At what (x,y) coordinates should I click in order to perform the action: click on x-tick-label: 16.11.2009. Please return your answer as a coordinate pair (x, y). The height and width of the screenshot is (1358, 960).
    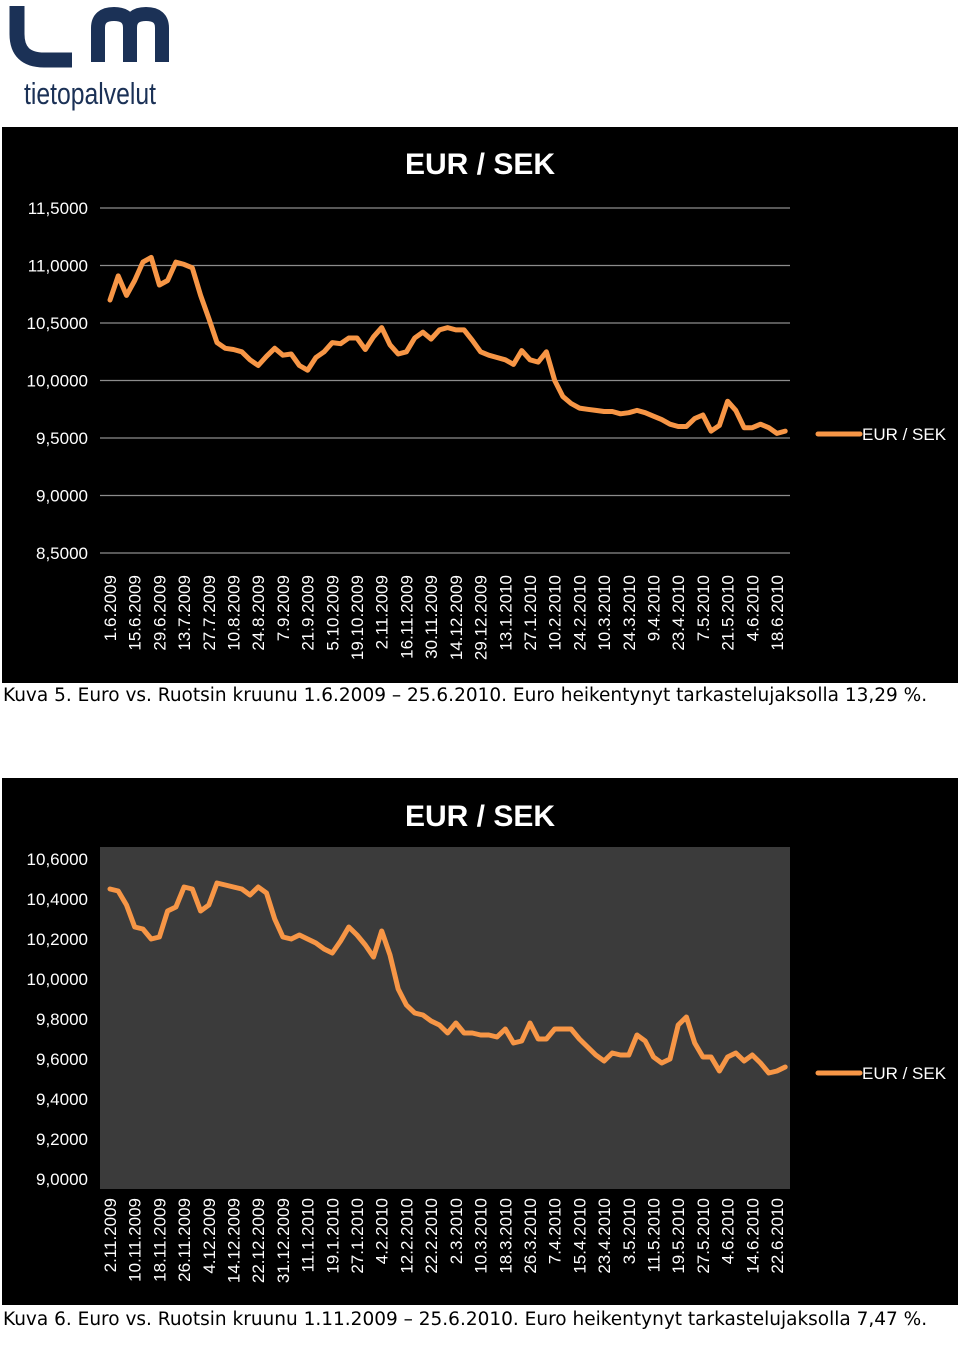
    Looking at the image, I should click on (406, 617).